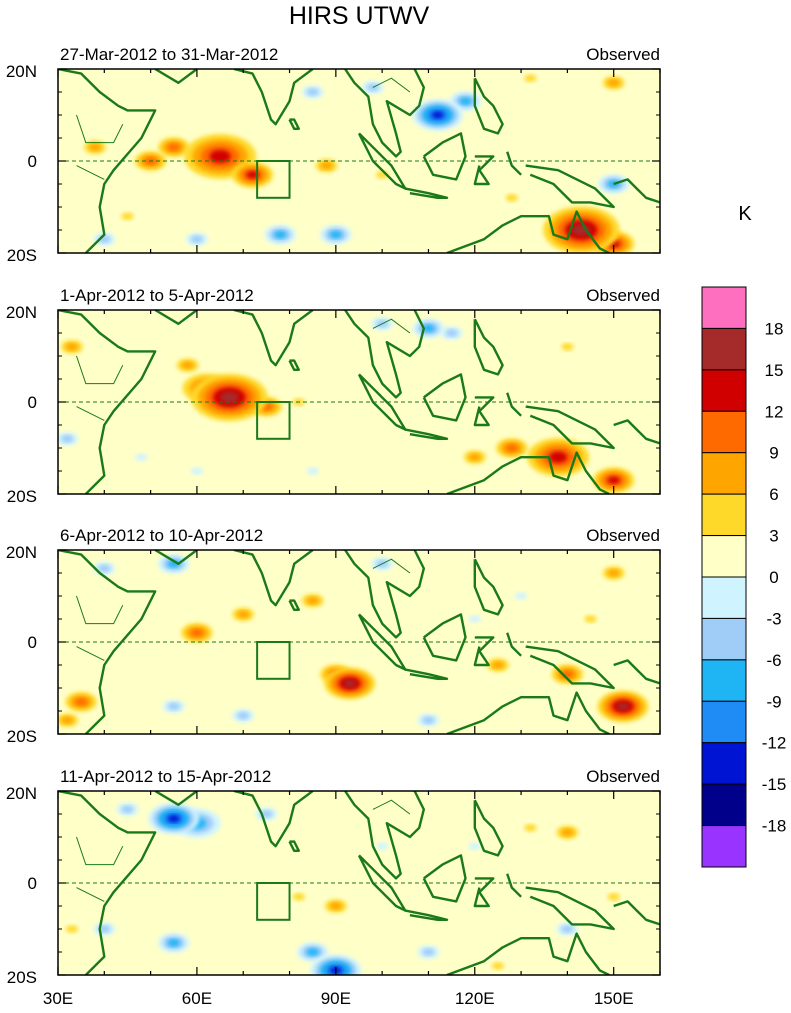  I want to click on colorbar-label: -18, so click(774, 826).